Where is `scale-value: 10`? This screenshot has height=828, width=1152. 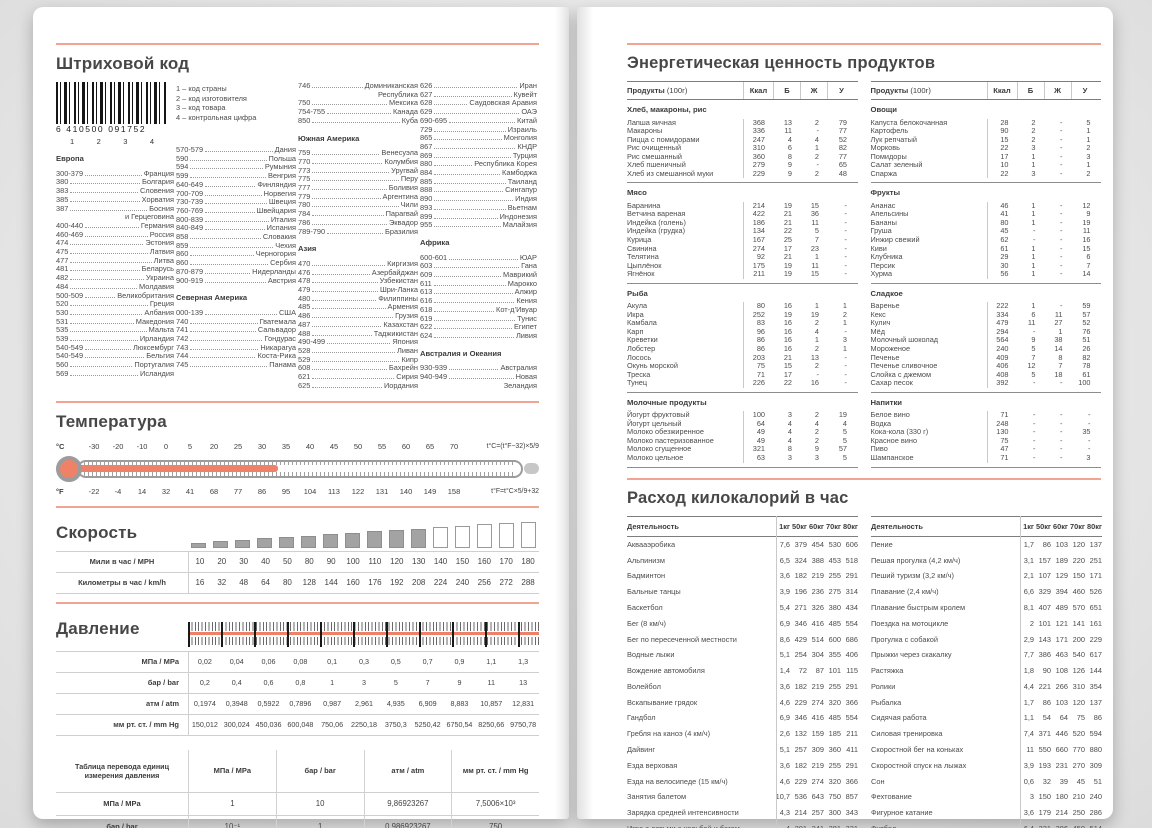 scale-value: 10 is located at coordinates (200, 561).